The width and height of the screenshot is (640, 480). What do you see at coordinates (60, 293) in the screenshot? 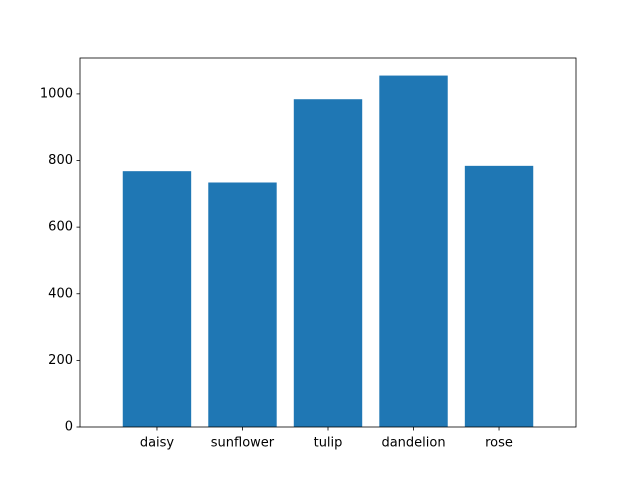
I see `y-tick-label: 400` at bounding box center [60, 293].